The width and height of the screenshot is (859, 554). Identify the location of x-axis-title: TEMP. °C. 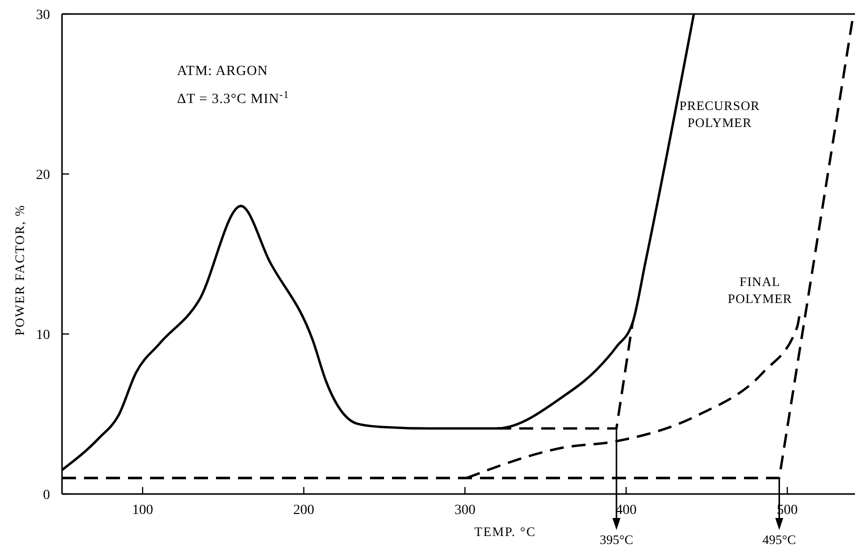
(505, 531).